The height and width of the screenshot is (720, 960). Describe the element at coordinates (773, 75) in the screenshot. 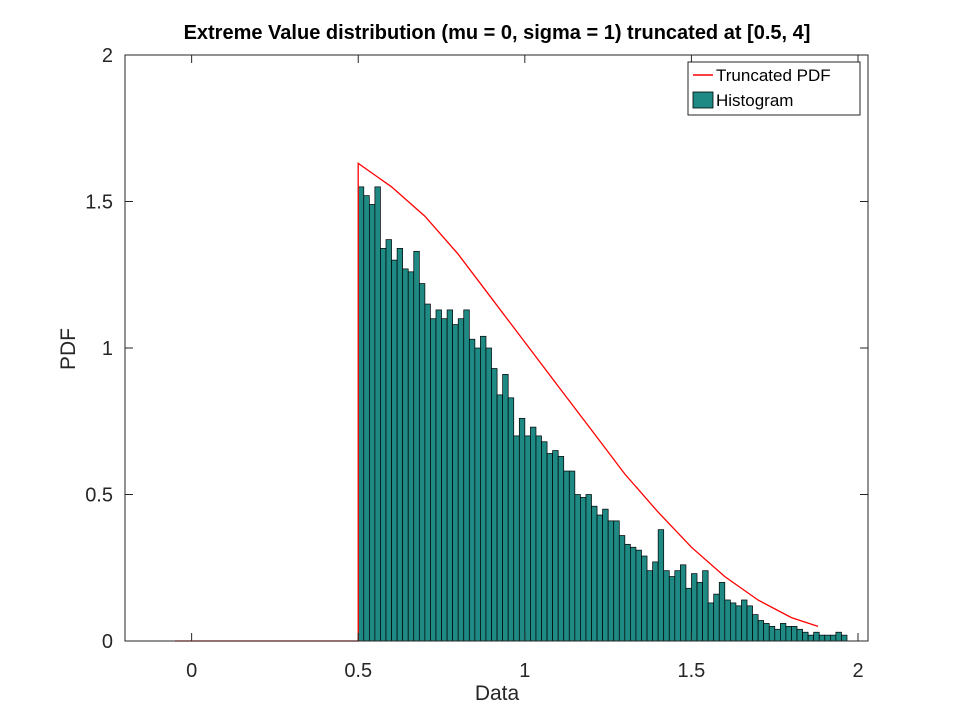

I see `legend-pdf-label: Truncated PDF` at that location.